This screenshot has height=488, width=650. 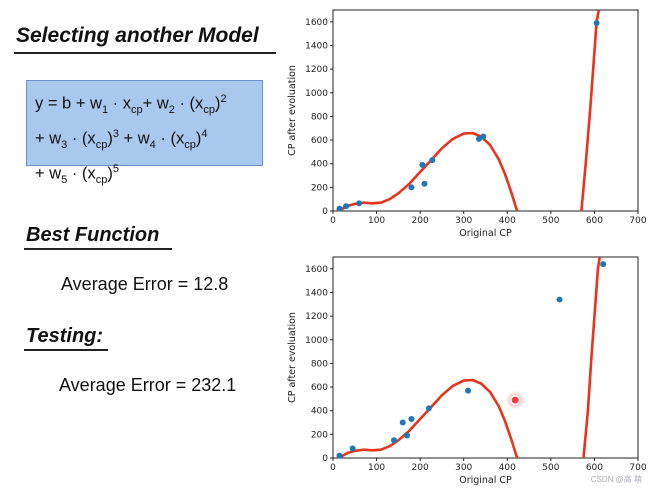 I want to click on formula-line-2: + w3 · (xcp)3 + w4 · (xcp)4, so click(x=144, y=139).